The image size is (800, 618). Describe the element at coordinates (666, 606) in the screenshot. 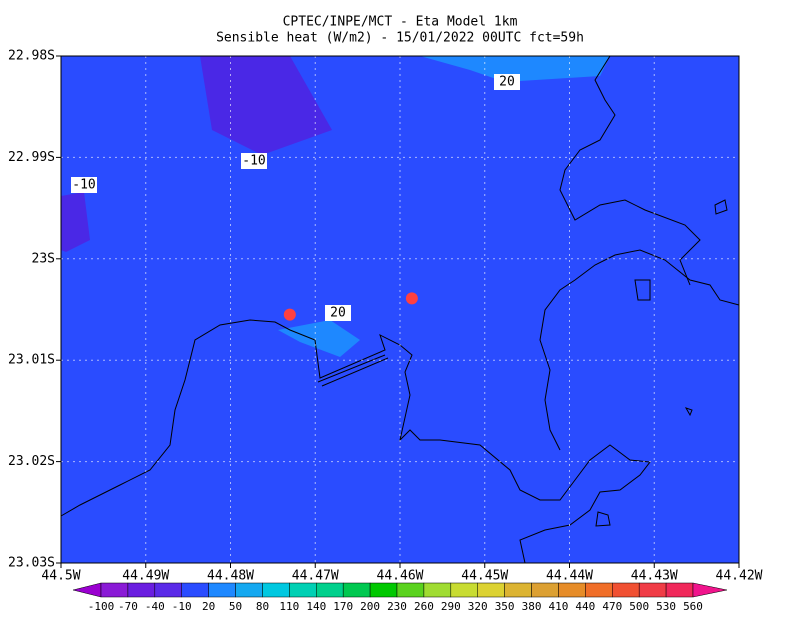

I see `colorbar-label: 530` at that location.